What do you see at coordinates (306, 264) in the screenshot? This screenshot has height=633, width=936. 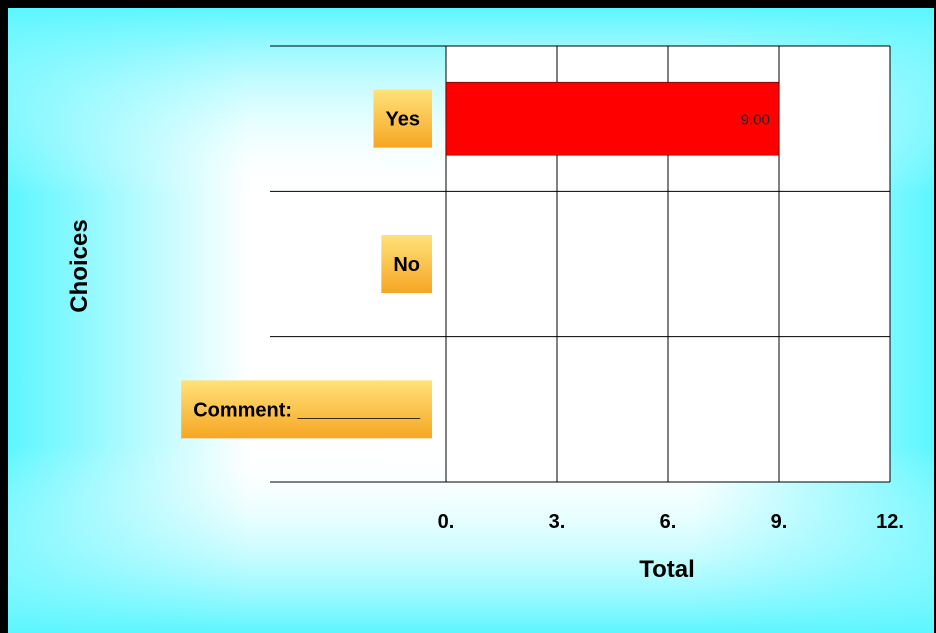 I see `category-labels: Yes No Comment: ___________` at bounding box center [306, 264].